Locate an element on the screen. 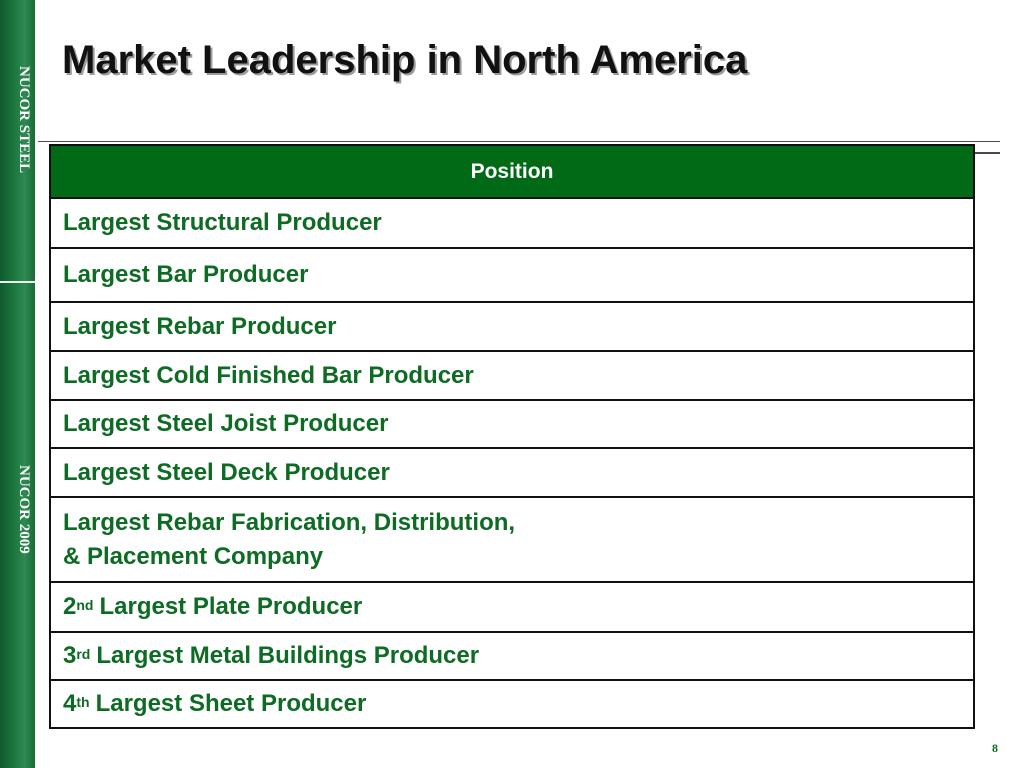 The width and height of the screenshot is (1024, 768). sidebar-label-bottom: NUCOR 2009 is located at coordinates (24, 509).